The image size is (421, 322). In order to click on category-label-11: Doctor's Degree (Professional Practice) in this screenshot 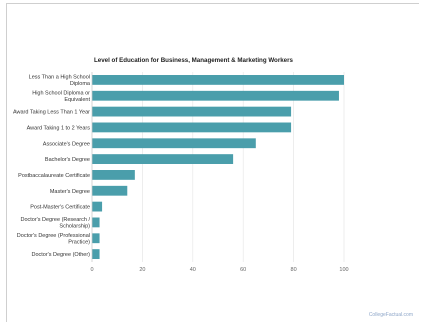, I will do `click(53, 239)`.